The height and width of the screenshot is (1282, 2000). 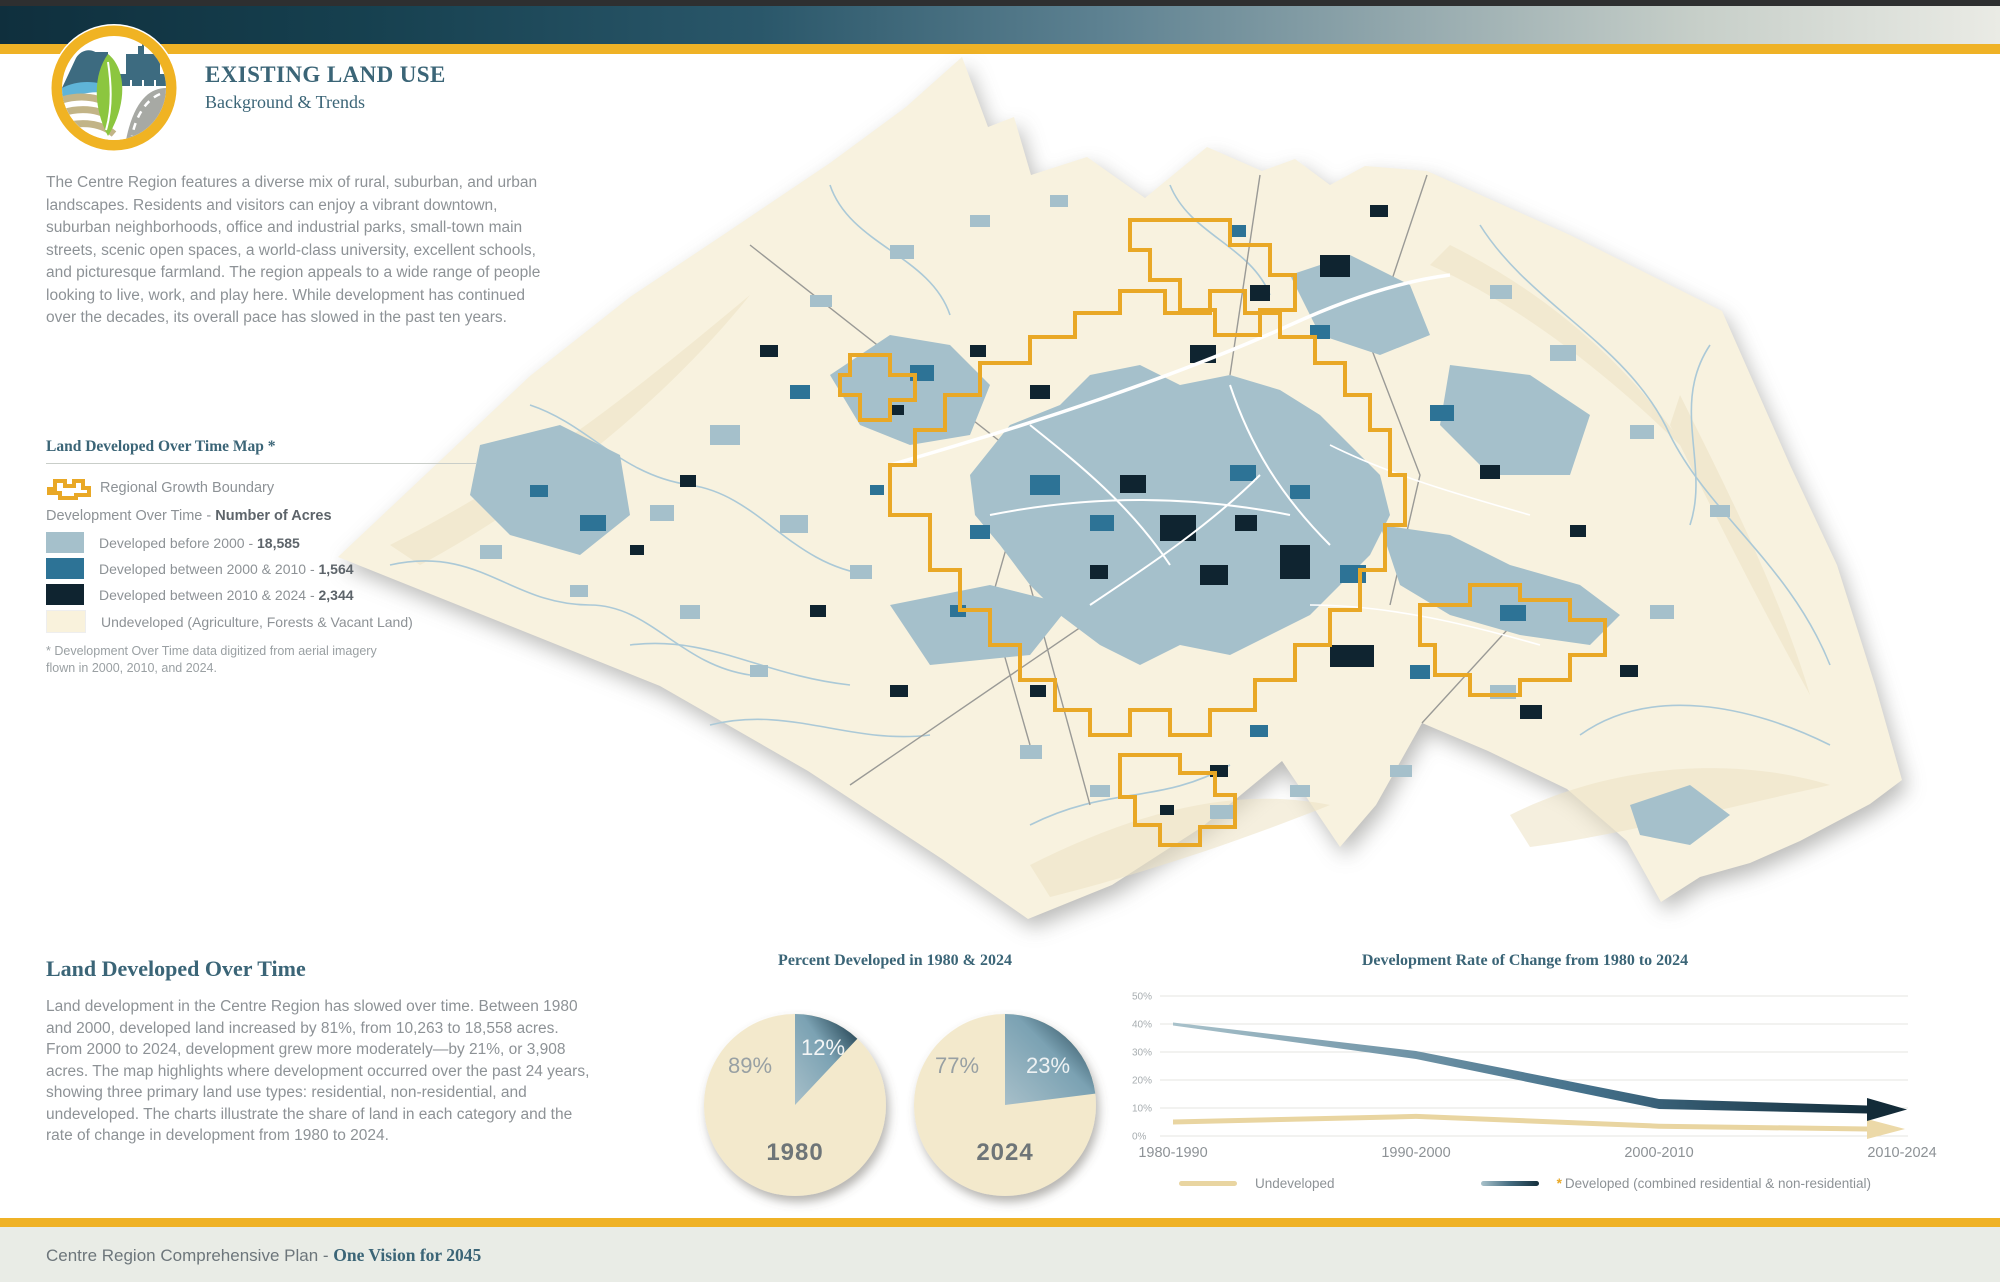 I want to click on chart-gridlines, so click(x=1534, y=1066).